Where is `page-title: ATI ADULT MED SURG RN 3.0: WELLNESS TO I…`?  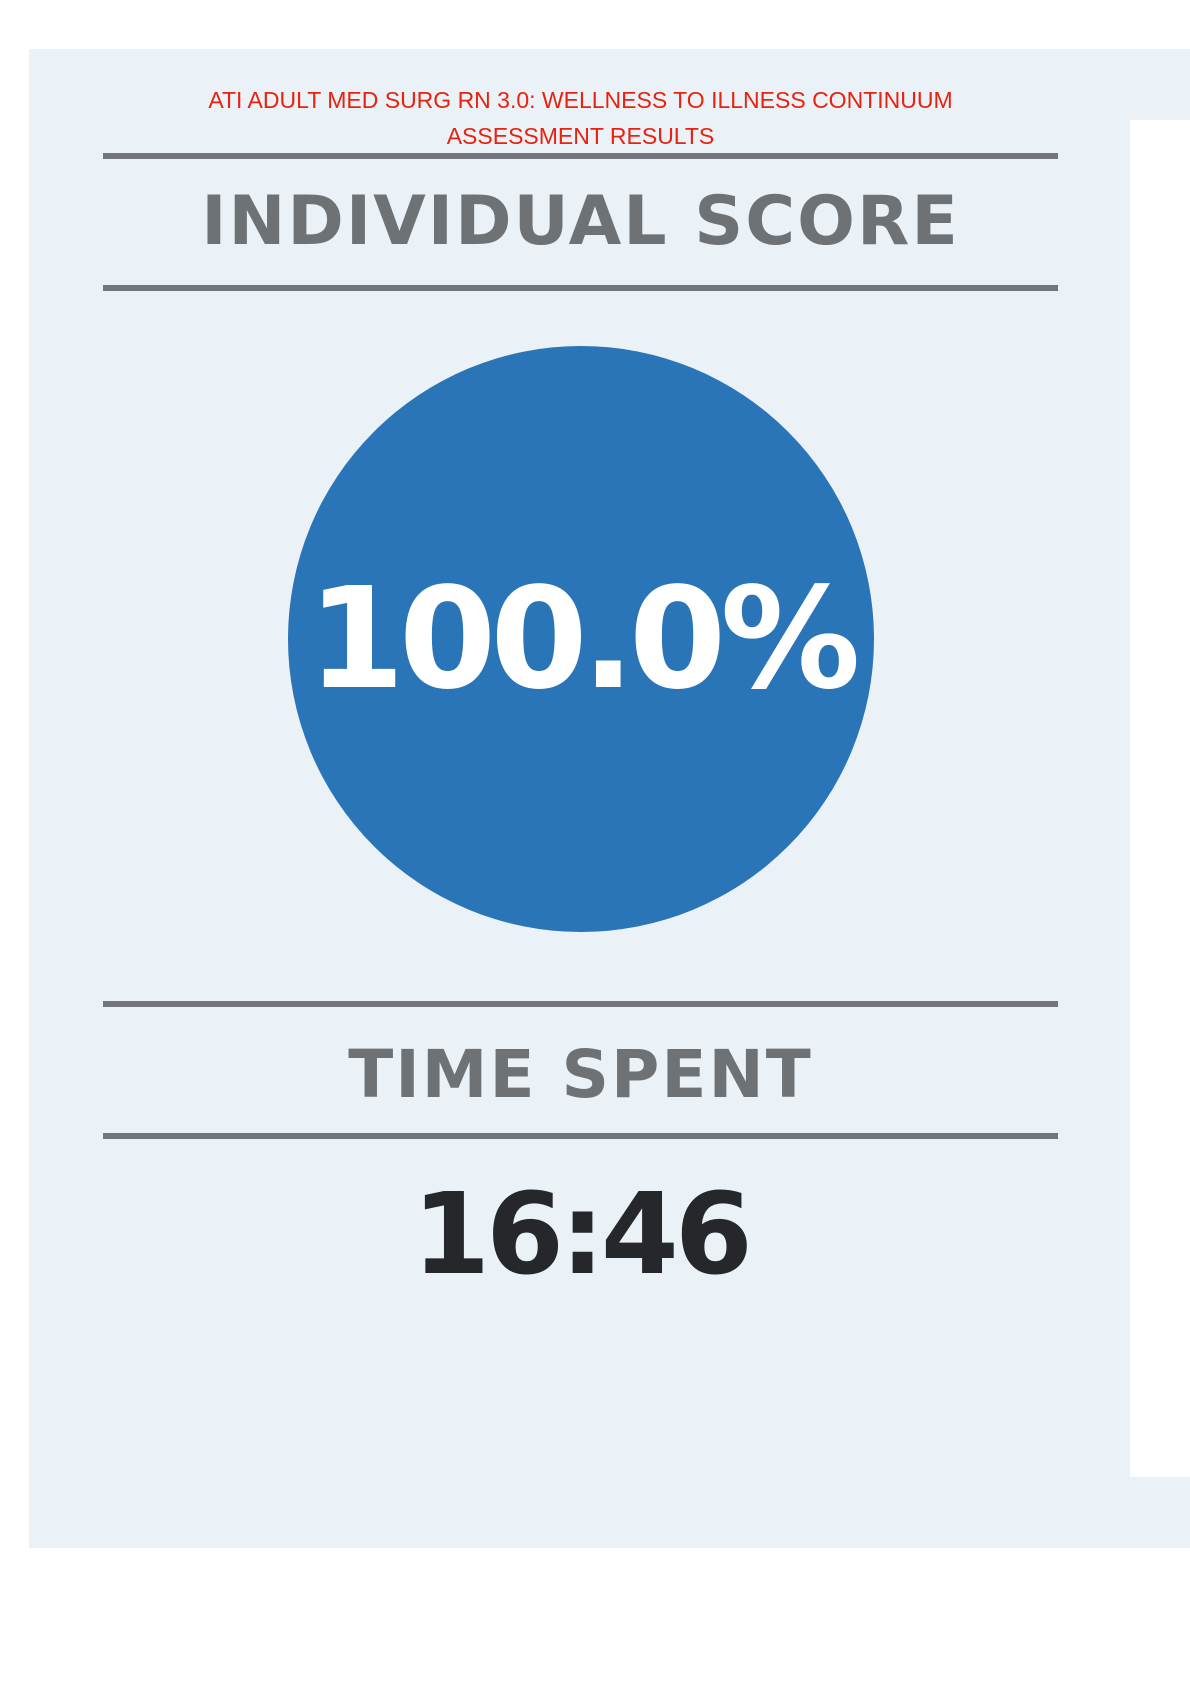 page-title: ATI ADULT MED SURG RN 3.0: WELLNESS TO I… is located at coordinates (580, 118).